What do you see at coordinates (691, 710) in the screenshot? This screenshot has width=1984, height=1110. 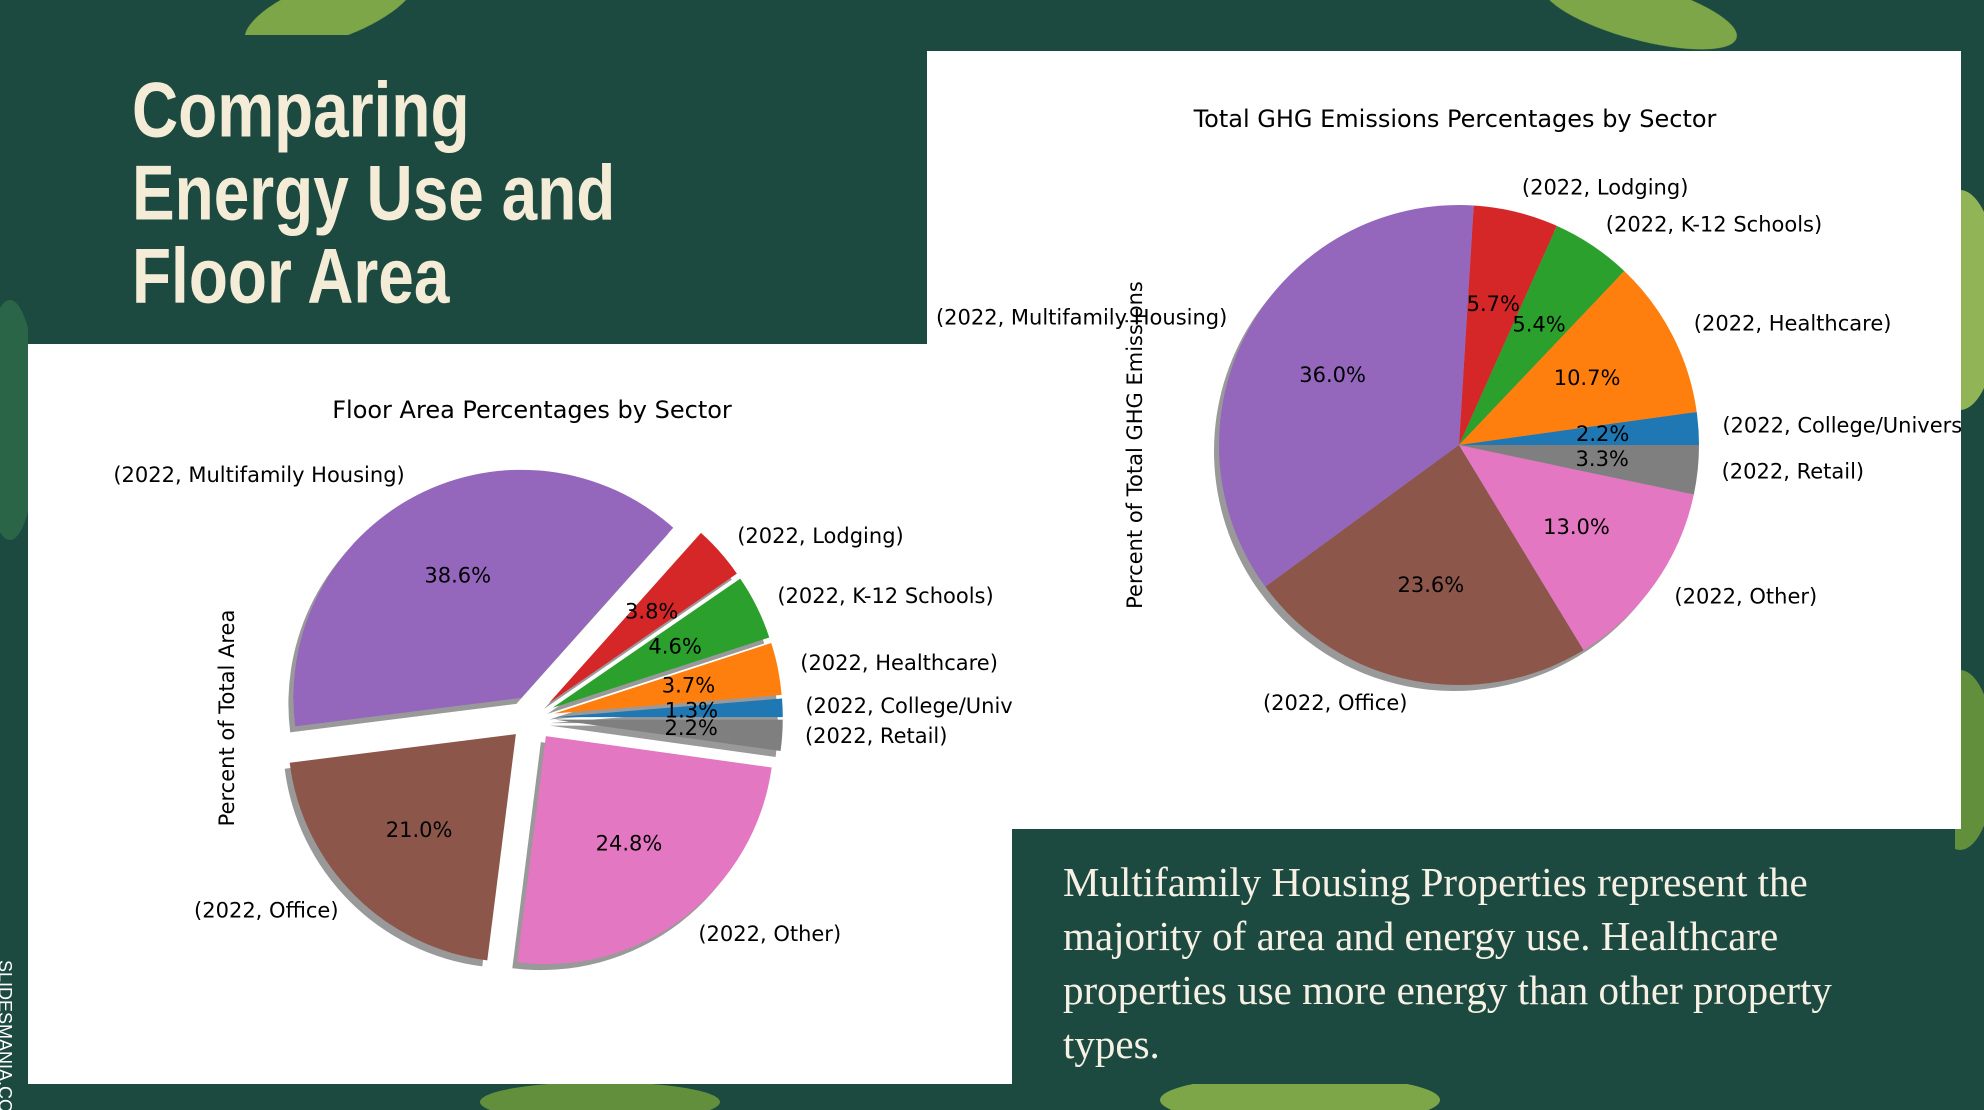 I see `value-label: 1.3%` at bounding box center [691, 710].